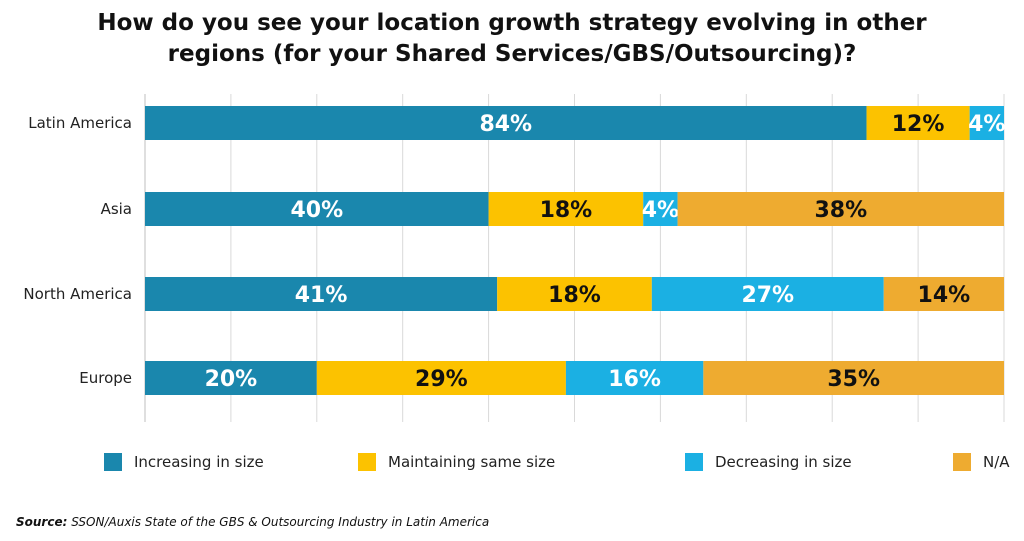  I want to click on category-label: Latin America, so click(80, 123).